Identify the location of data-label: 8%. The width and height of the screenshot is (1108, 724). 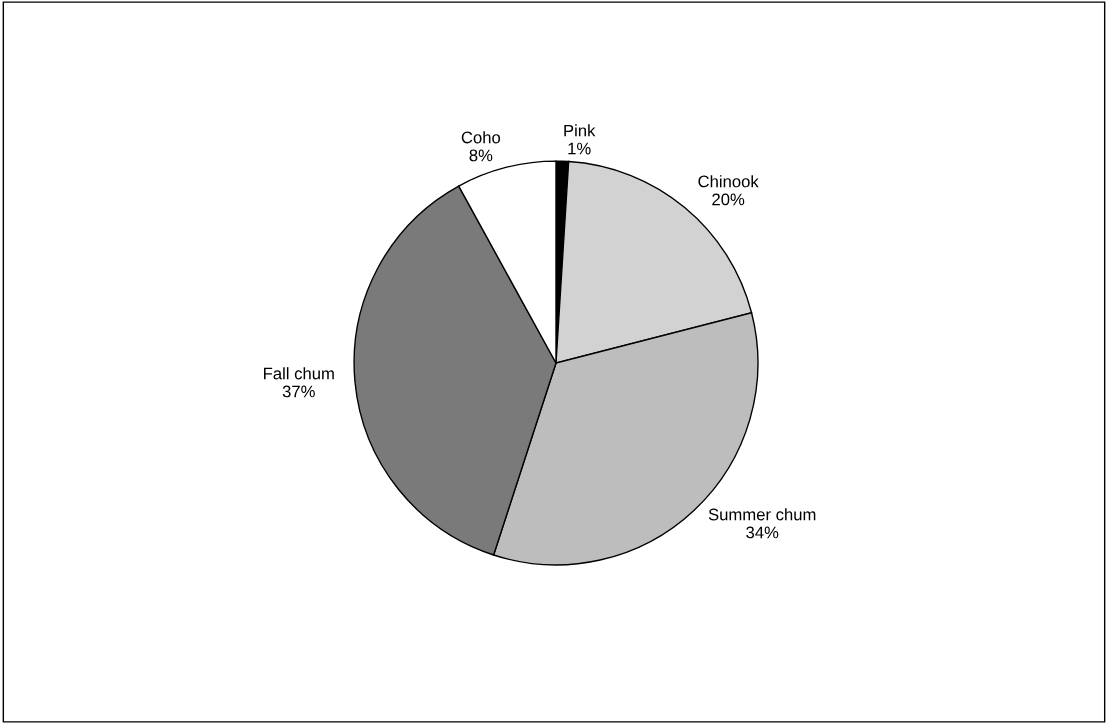
(481, 155).